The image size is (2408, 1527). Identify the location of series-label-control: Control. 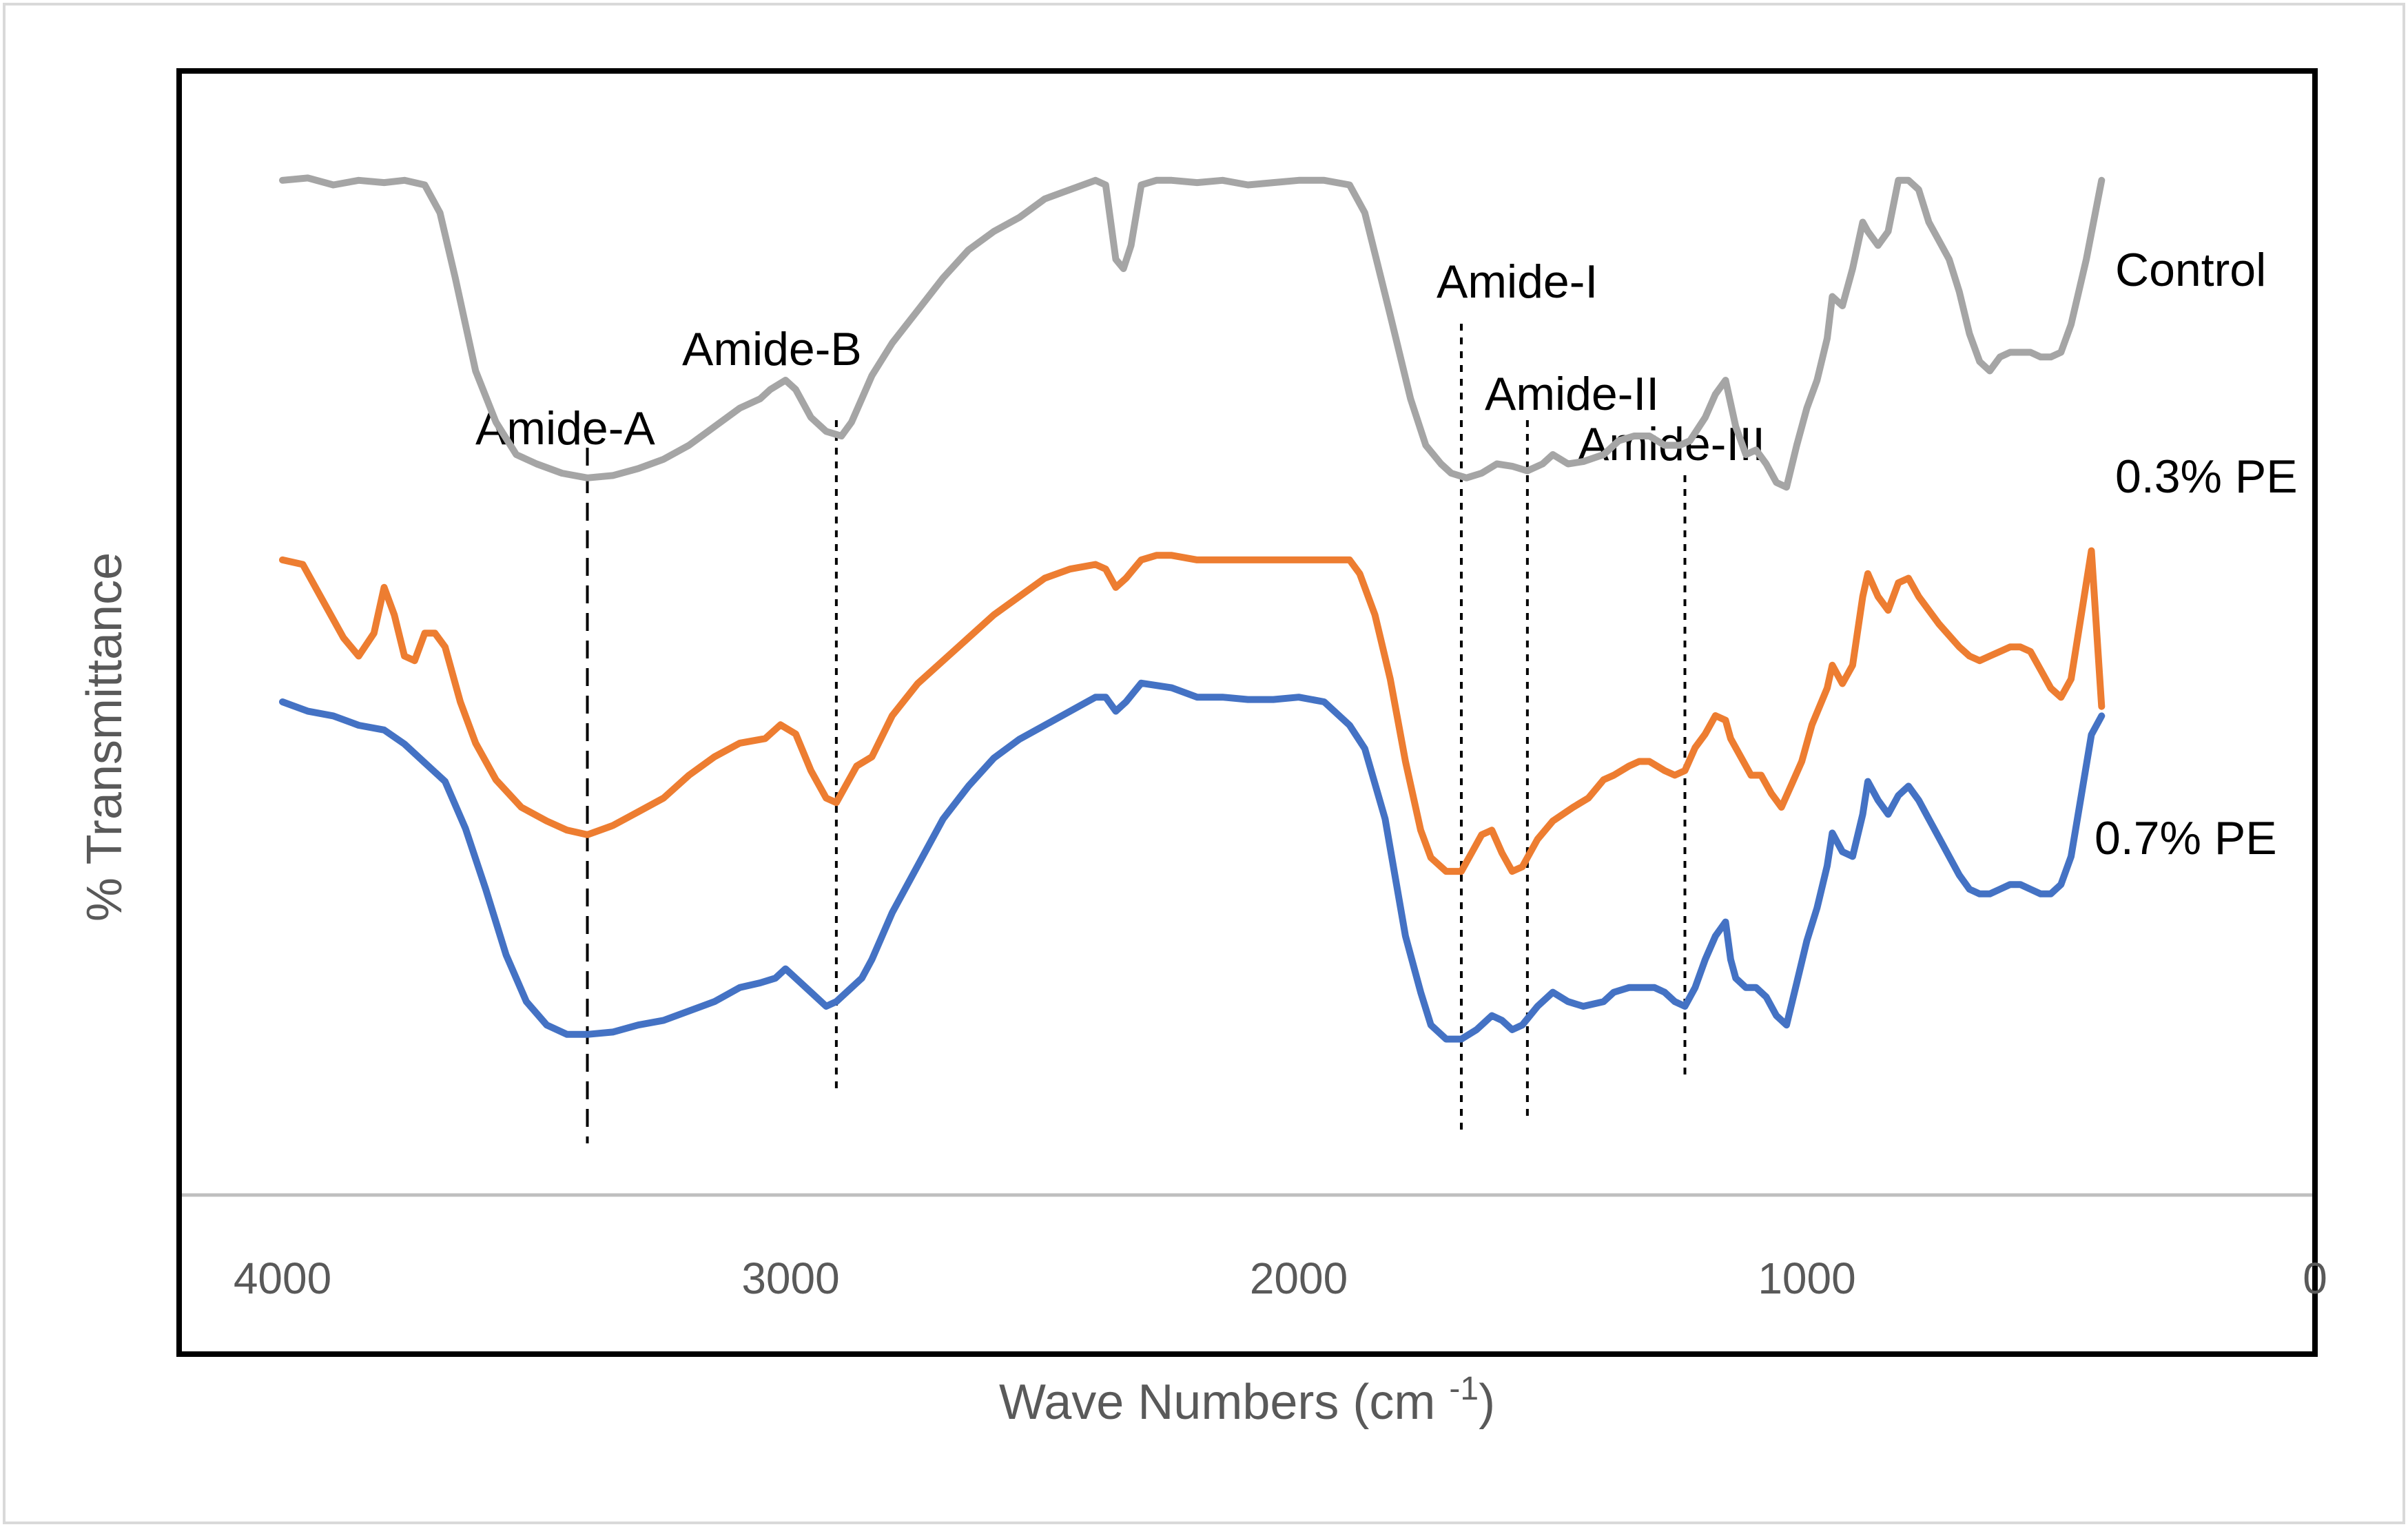
(2190, 270).